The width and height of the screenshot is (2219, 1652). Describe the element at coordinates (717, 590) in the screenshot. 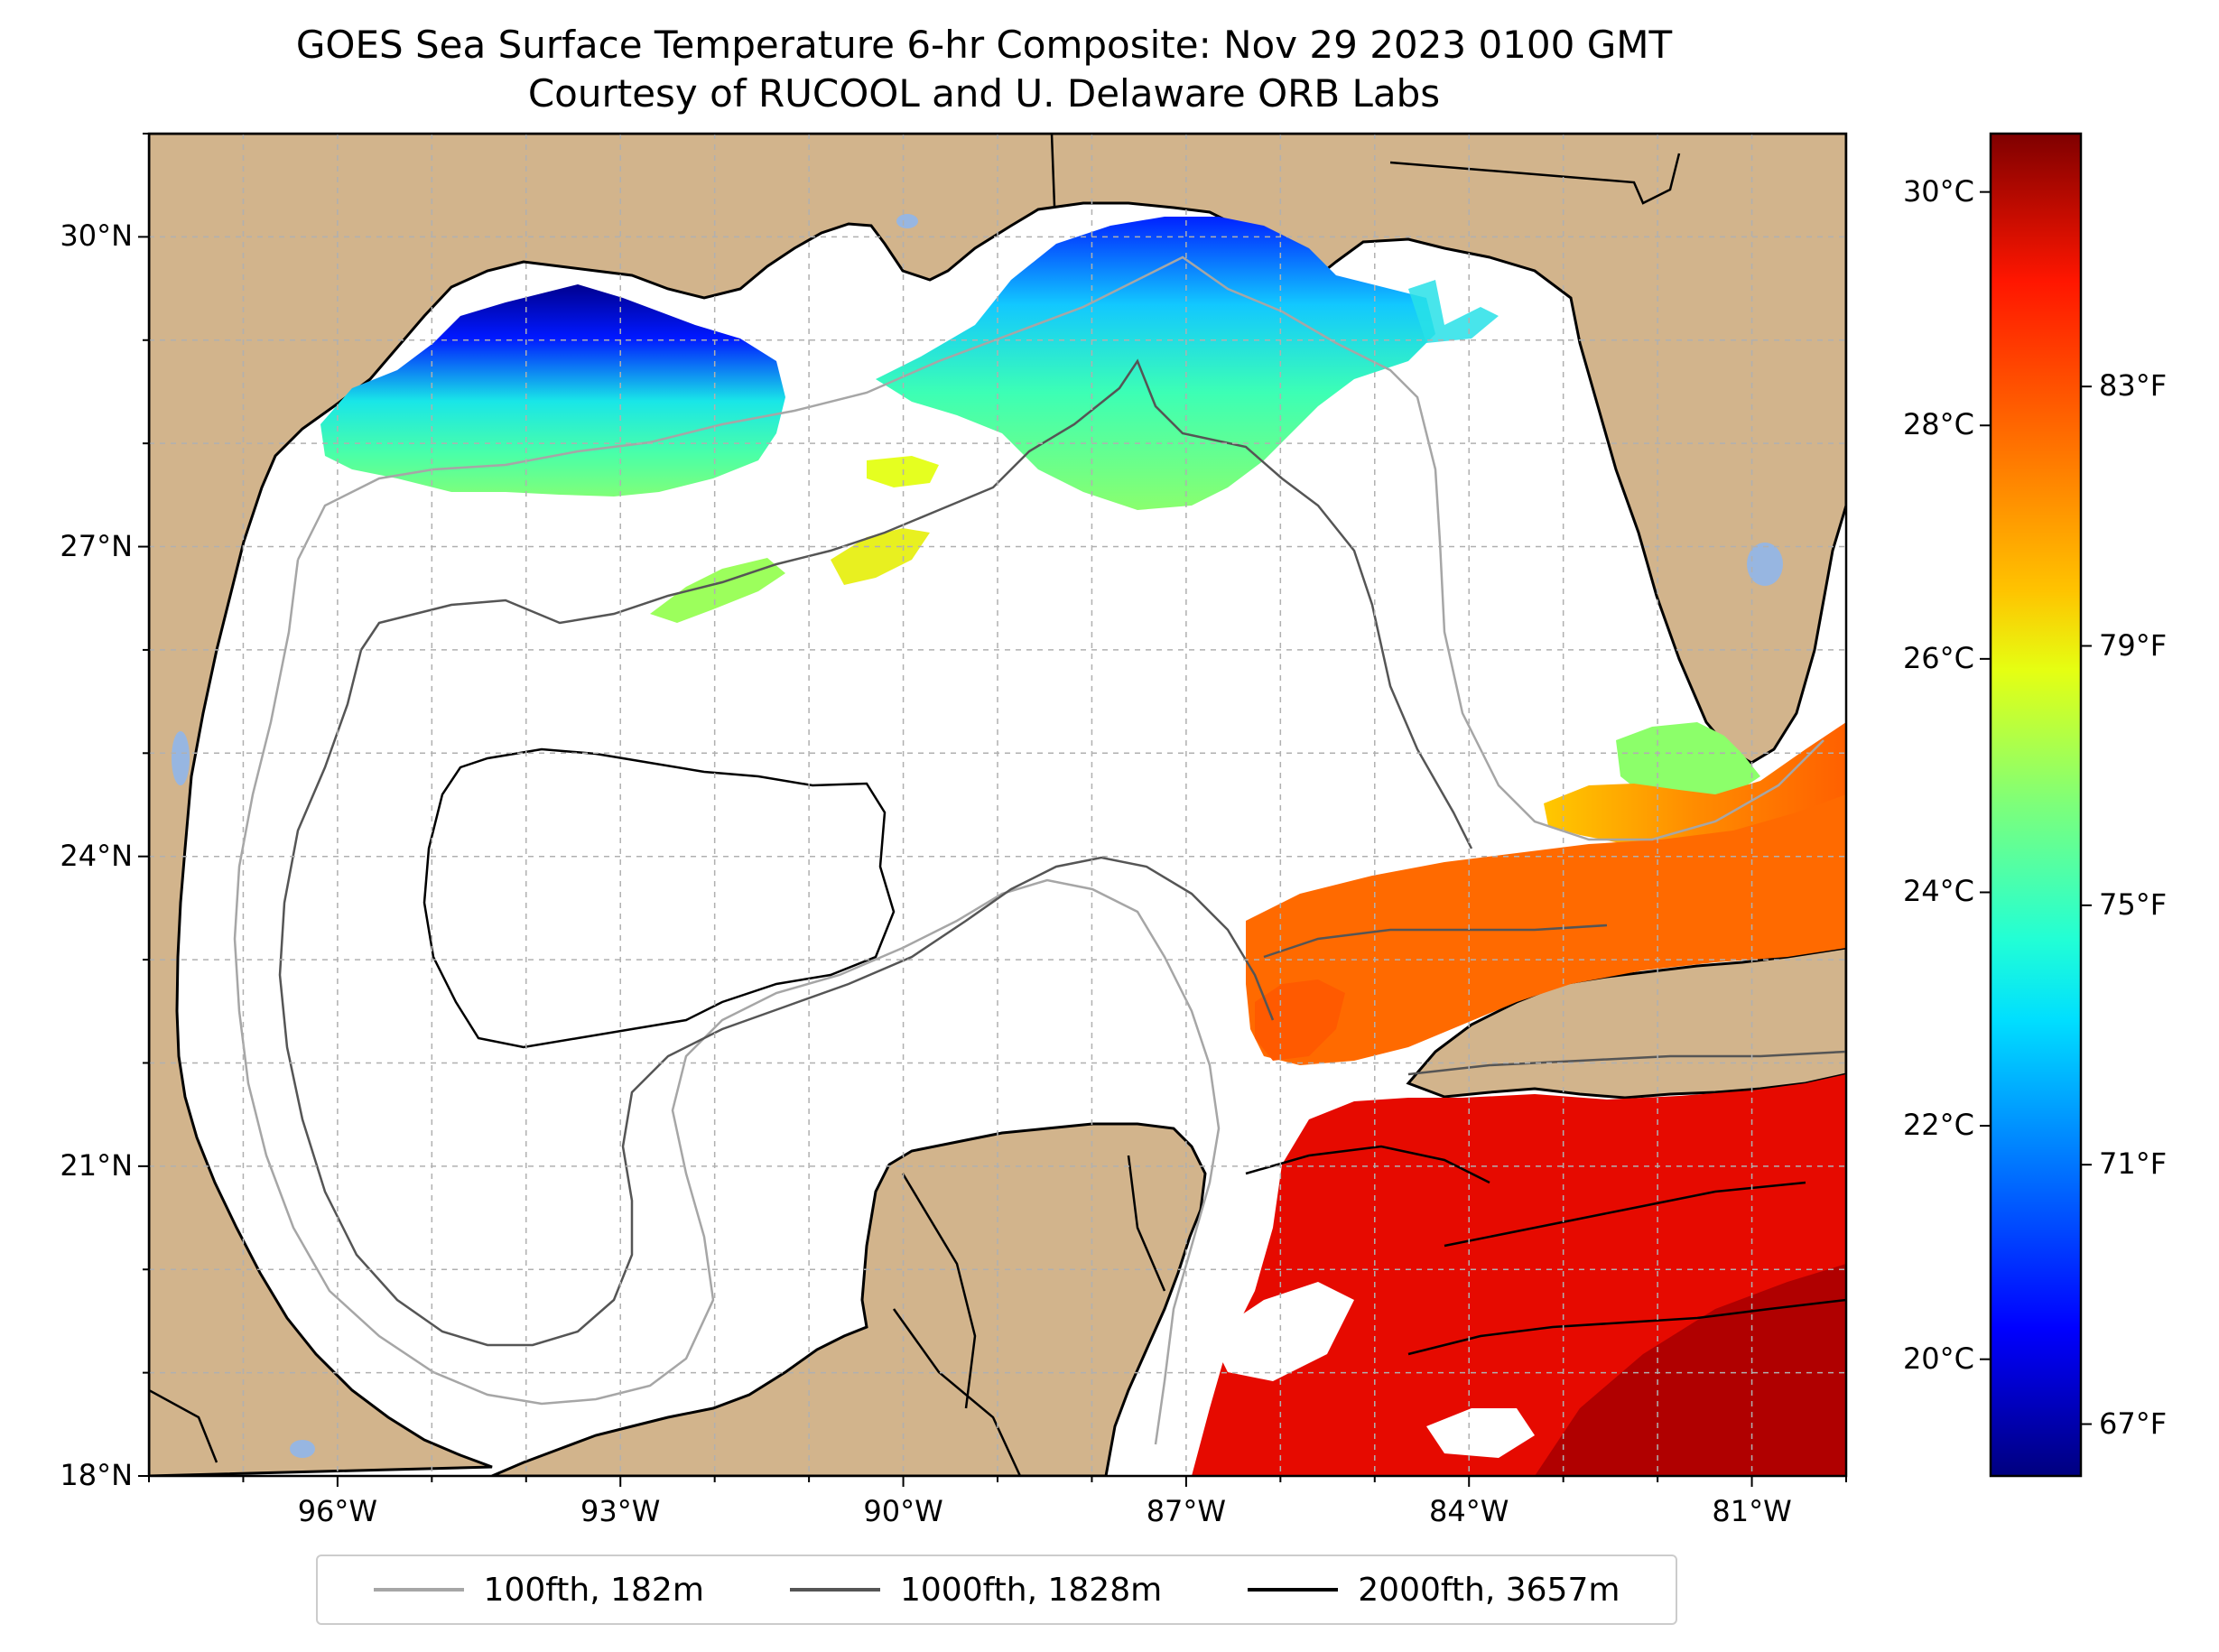

I see `sst-patch-mid-shelf-green` at that location.